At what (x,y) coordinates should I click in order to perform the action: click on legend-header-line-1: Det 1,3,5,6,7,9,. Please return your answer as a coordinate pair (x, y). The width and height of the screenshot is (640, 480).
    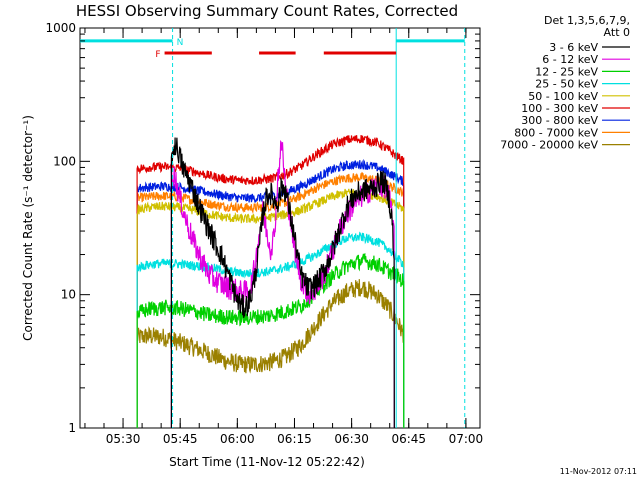
    Looking at the image, I should click on (587, 20).